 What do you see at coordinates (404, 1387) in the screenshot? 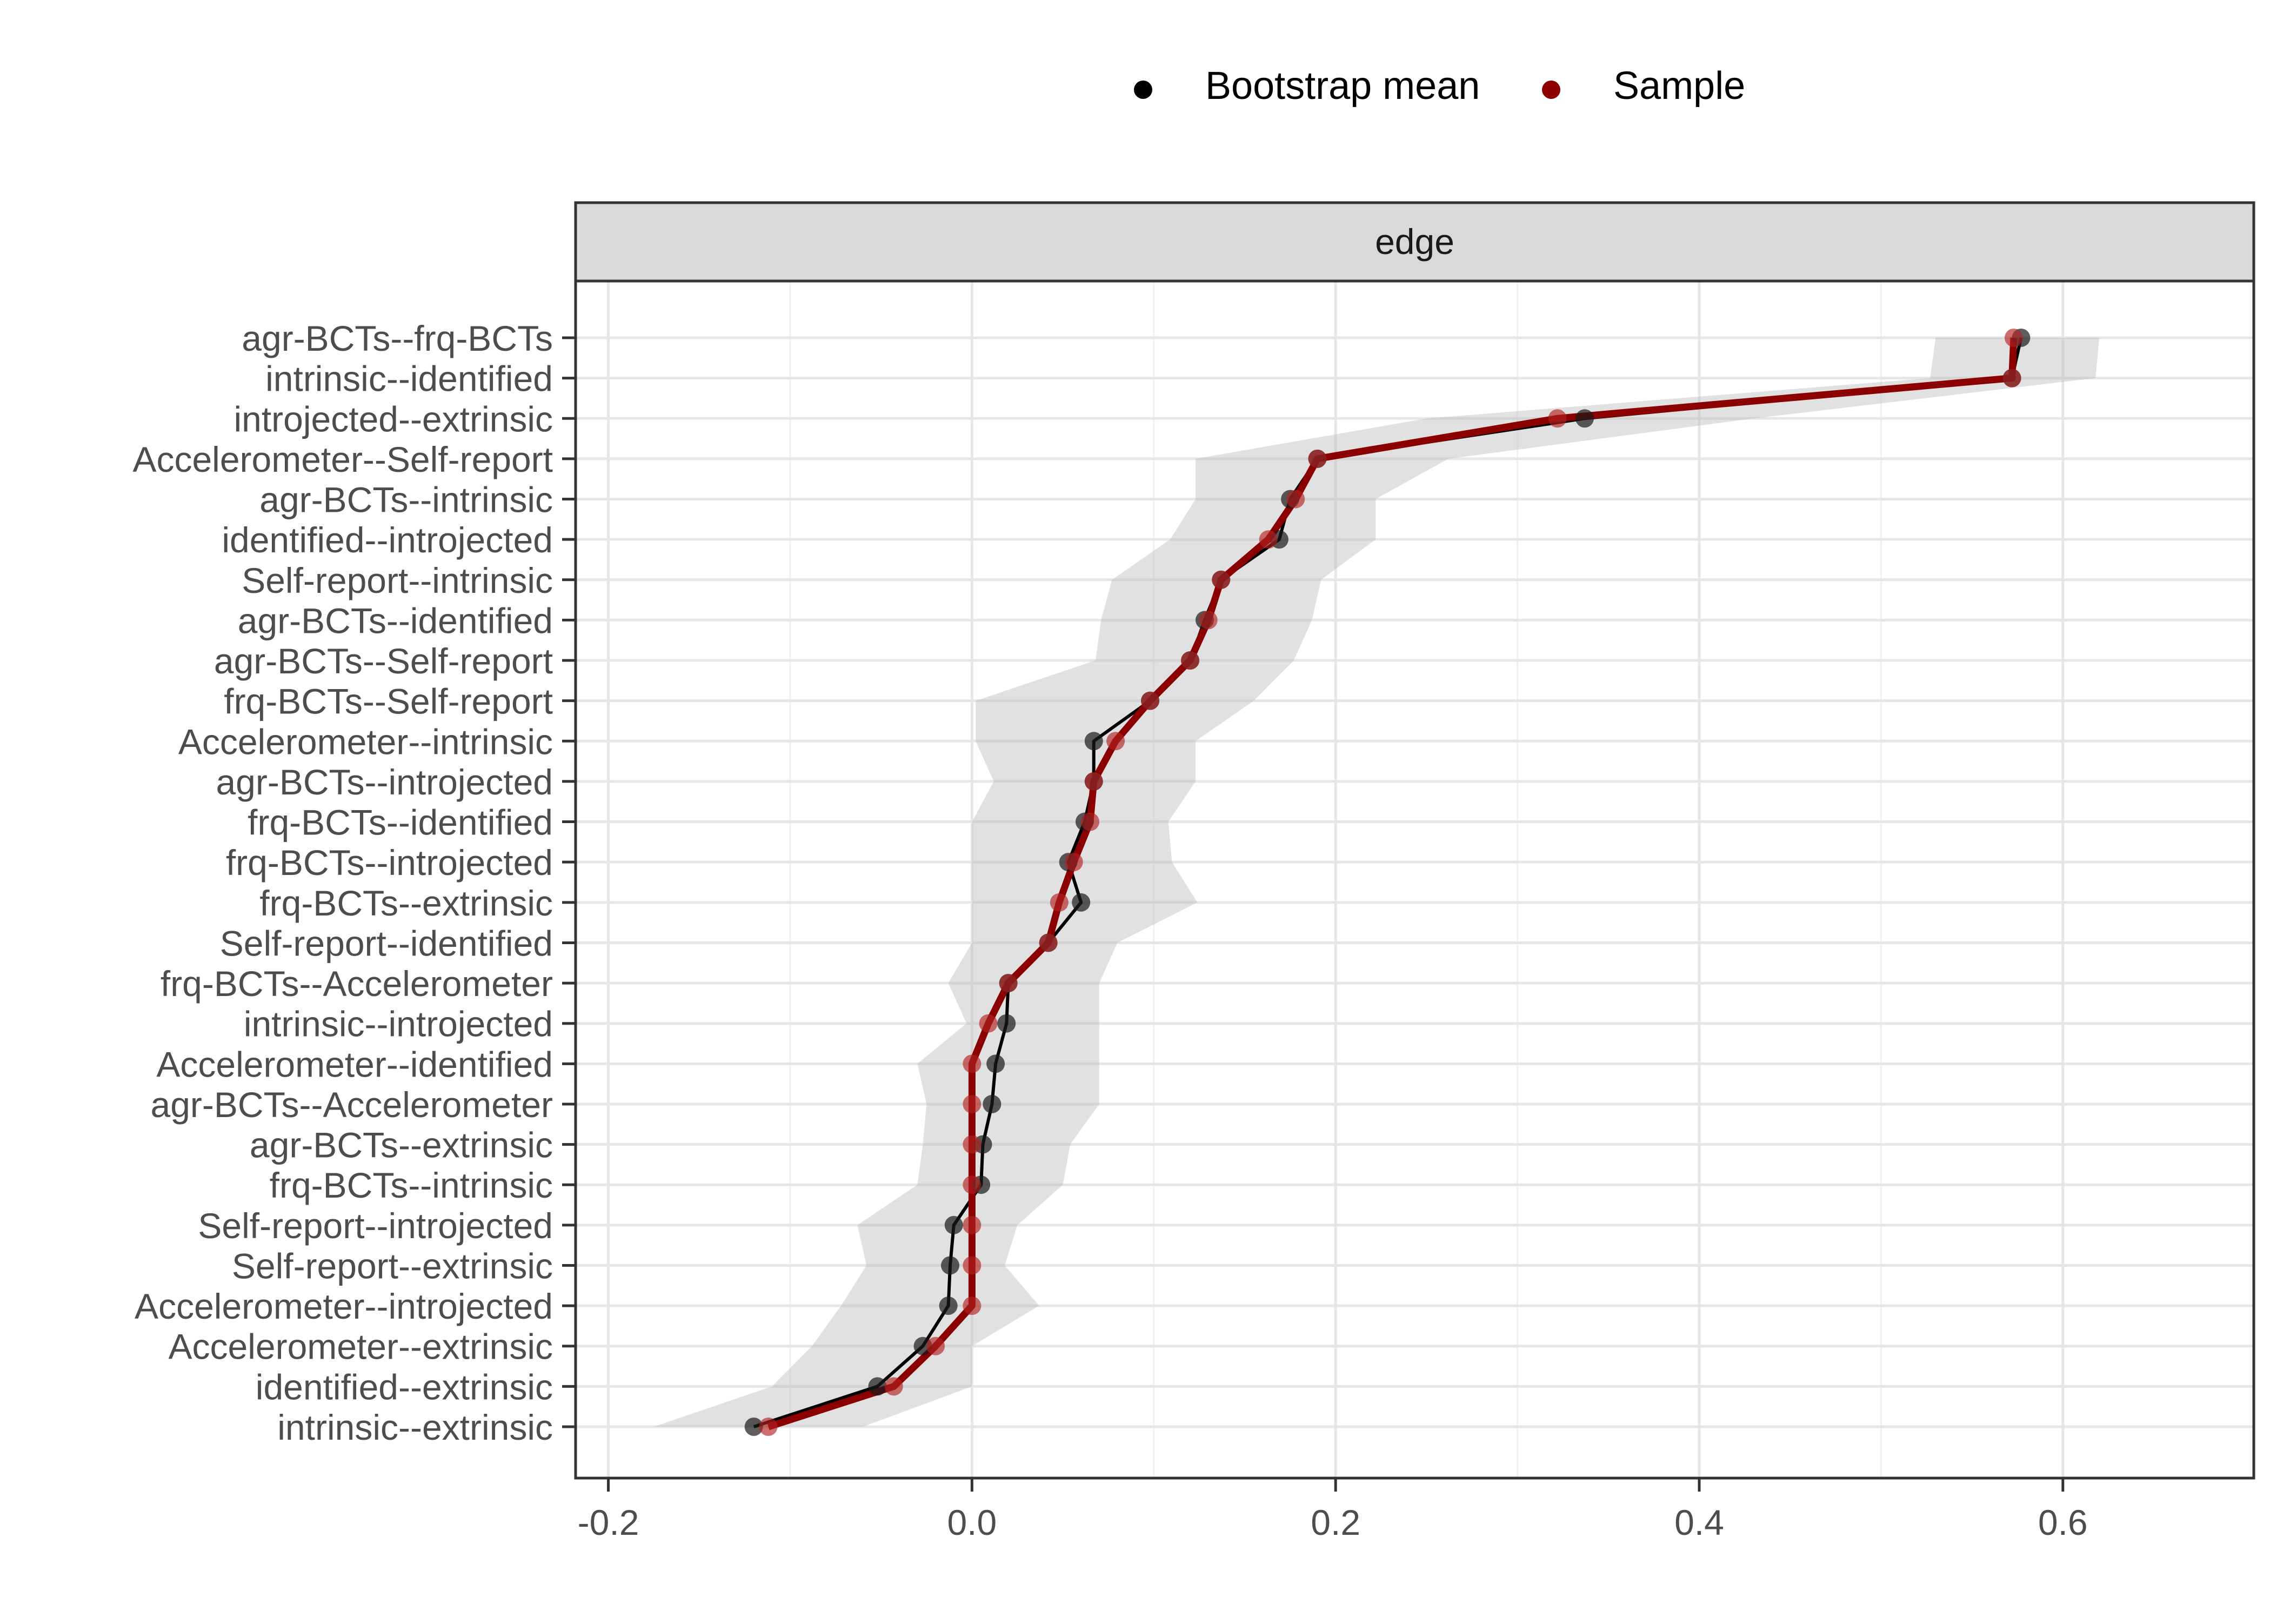
I see `y-tick-label-26: identified--extrinsic` at bounding box center [404, 1387].